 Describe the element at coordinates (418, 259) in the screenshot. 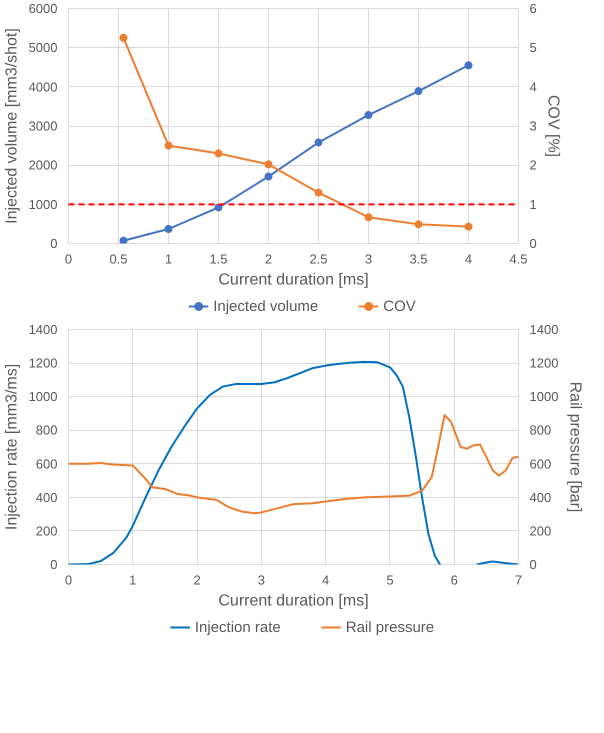

I see `x-tick-label: 3.5` at that location.